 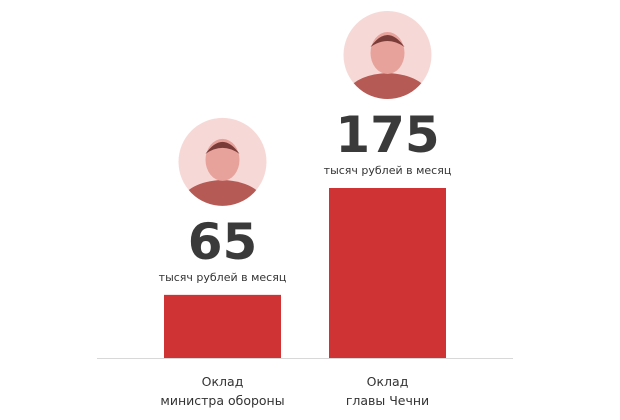 What do you see at coordinates (223, 242) in the screenshot?
I see `value-label: 65` at bounding box center [223, 242].